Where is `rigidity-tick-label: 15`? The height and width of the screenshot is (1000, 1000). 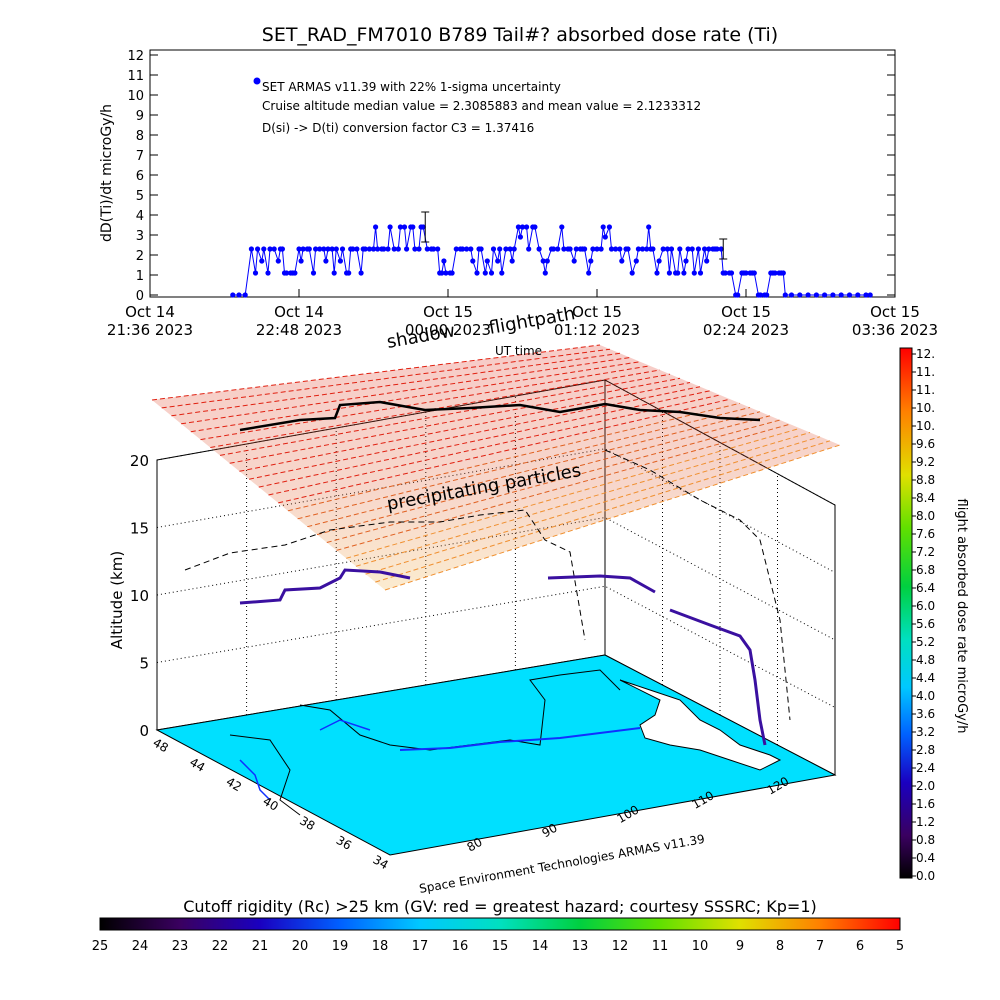 rigidity-tick-label: 15 is located at coordinates (500, 946).